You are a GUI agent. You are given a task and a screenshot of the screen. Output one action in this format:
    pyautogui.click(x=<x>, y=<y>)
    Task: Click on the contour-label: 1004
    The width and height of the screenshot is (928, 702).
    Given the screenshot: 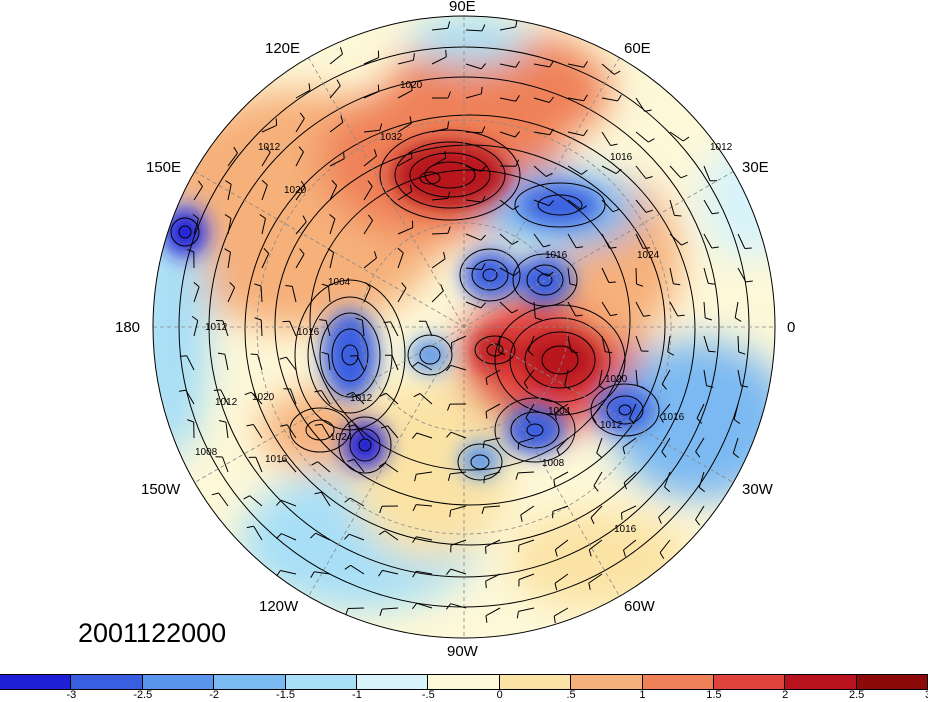 What is the action you would take?
    pyautogui.click(x=339, y=282)
    